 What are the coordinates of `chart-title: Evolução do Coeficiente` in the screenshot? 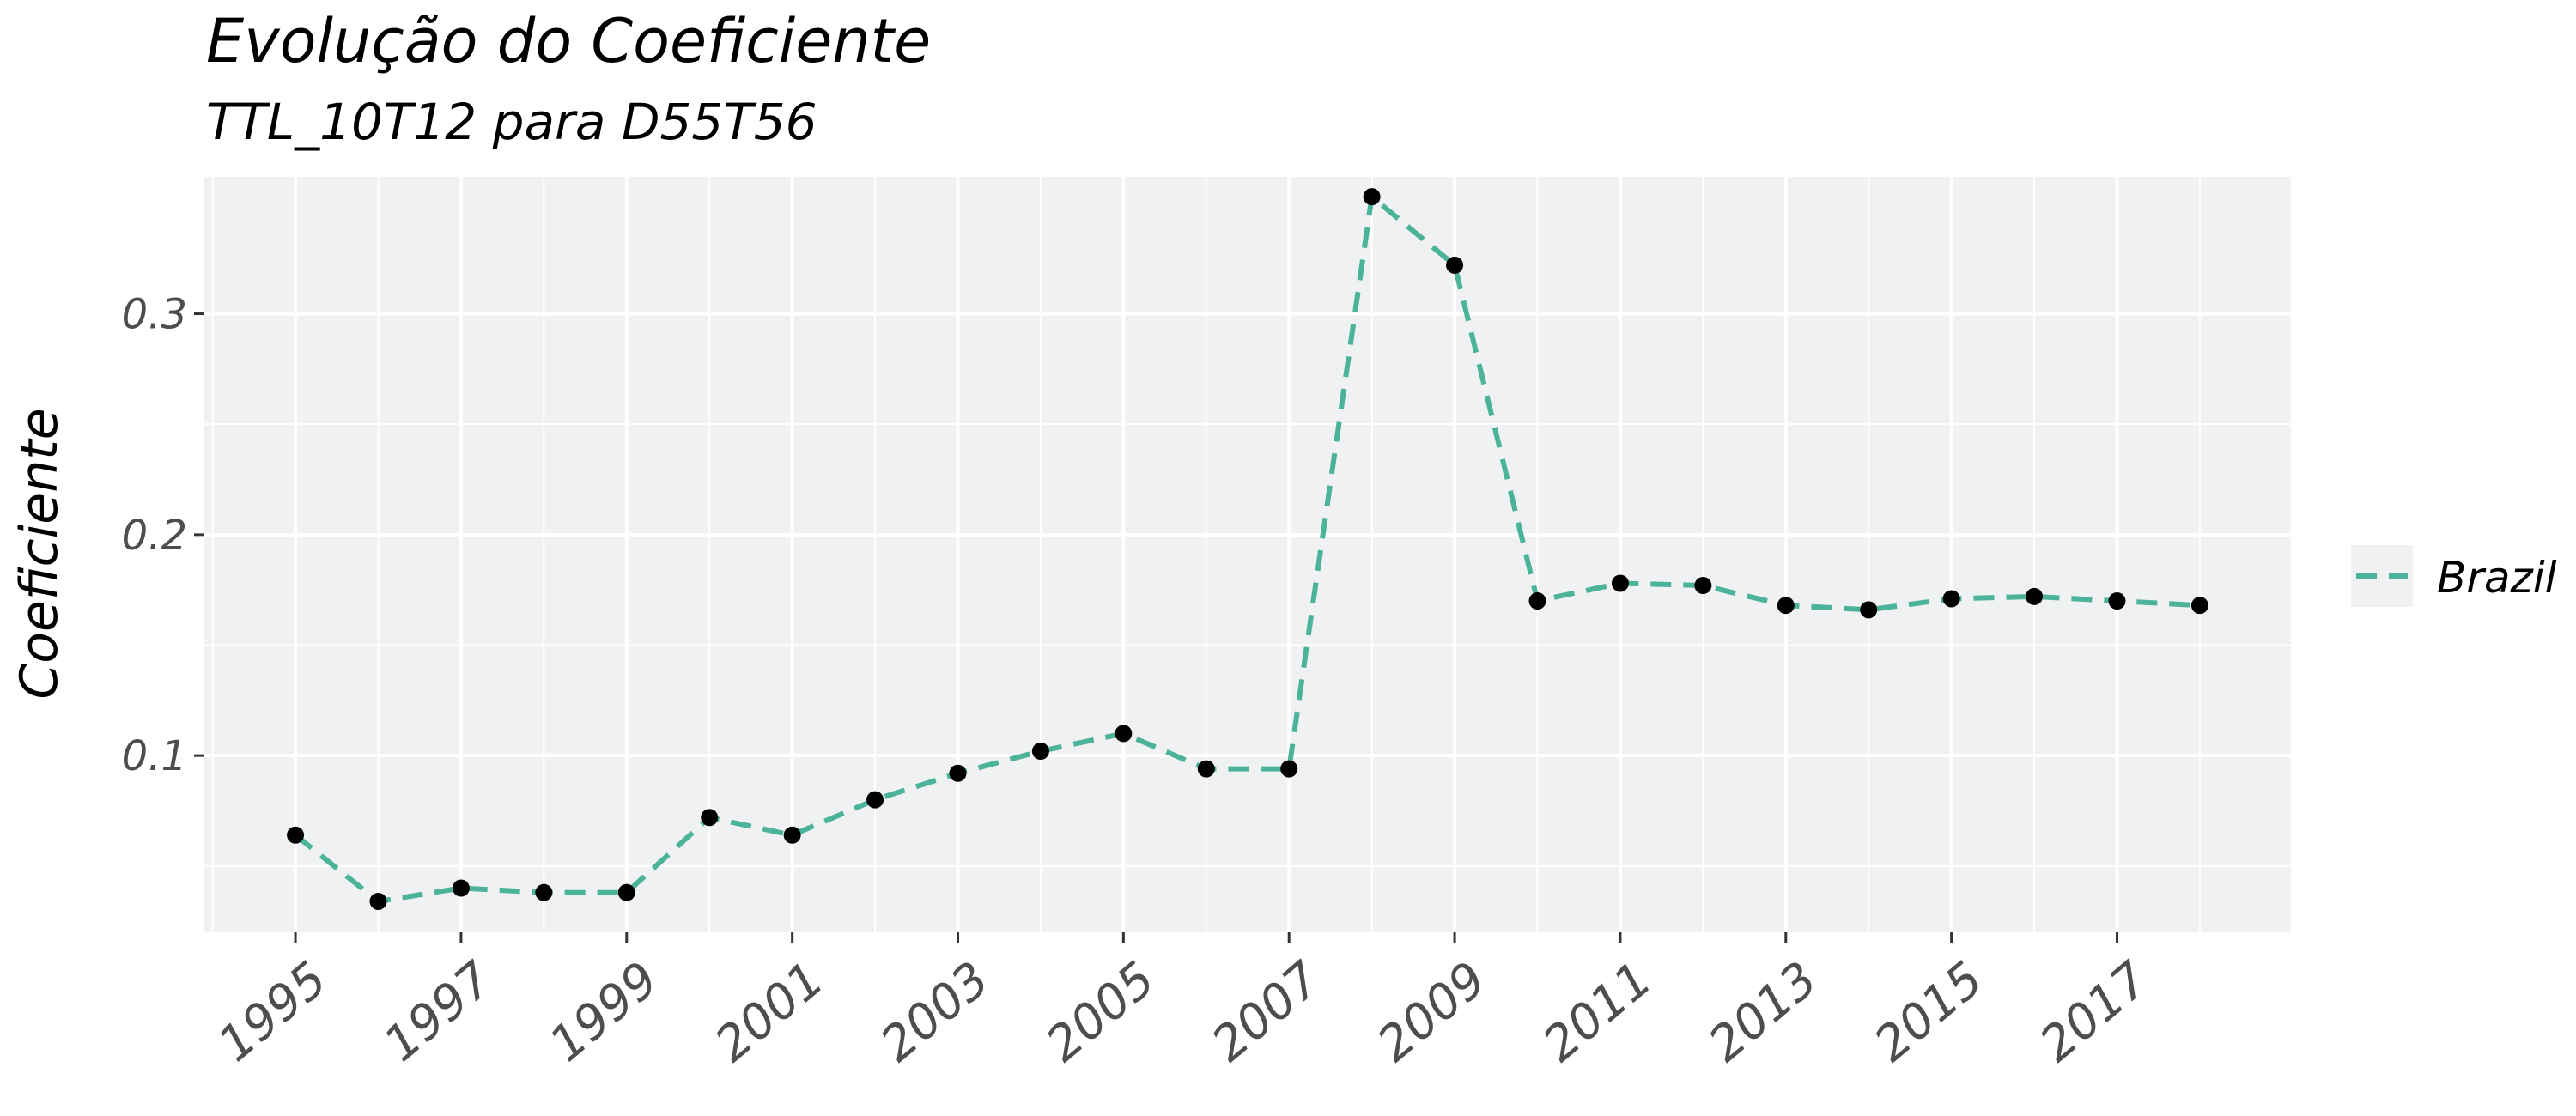 It's located at (568, 41).